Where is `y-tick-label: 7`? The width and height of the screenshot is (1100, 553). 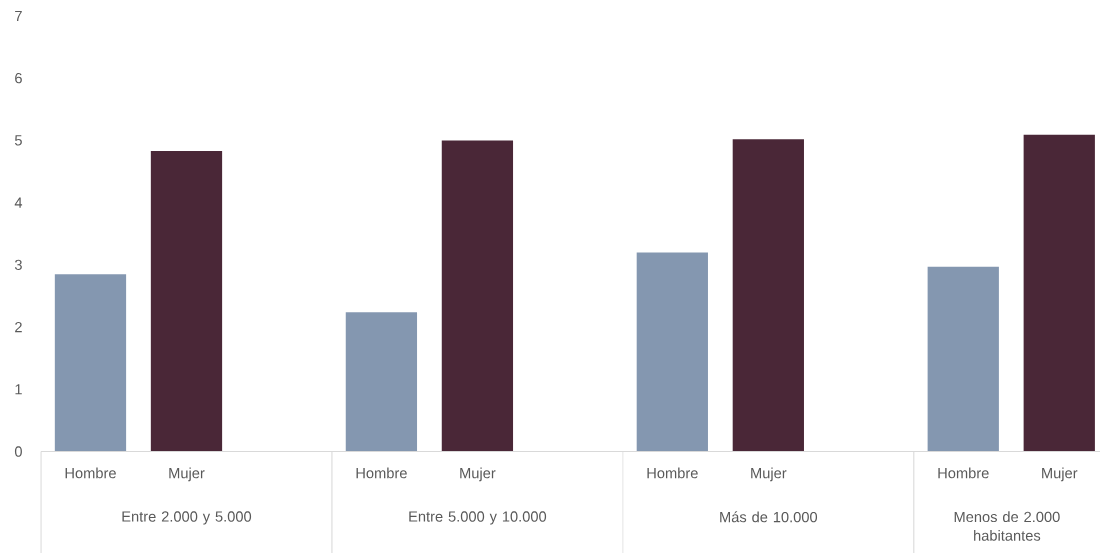
y-tick-label: 7 is located at coordinates (18, 15).